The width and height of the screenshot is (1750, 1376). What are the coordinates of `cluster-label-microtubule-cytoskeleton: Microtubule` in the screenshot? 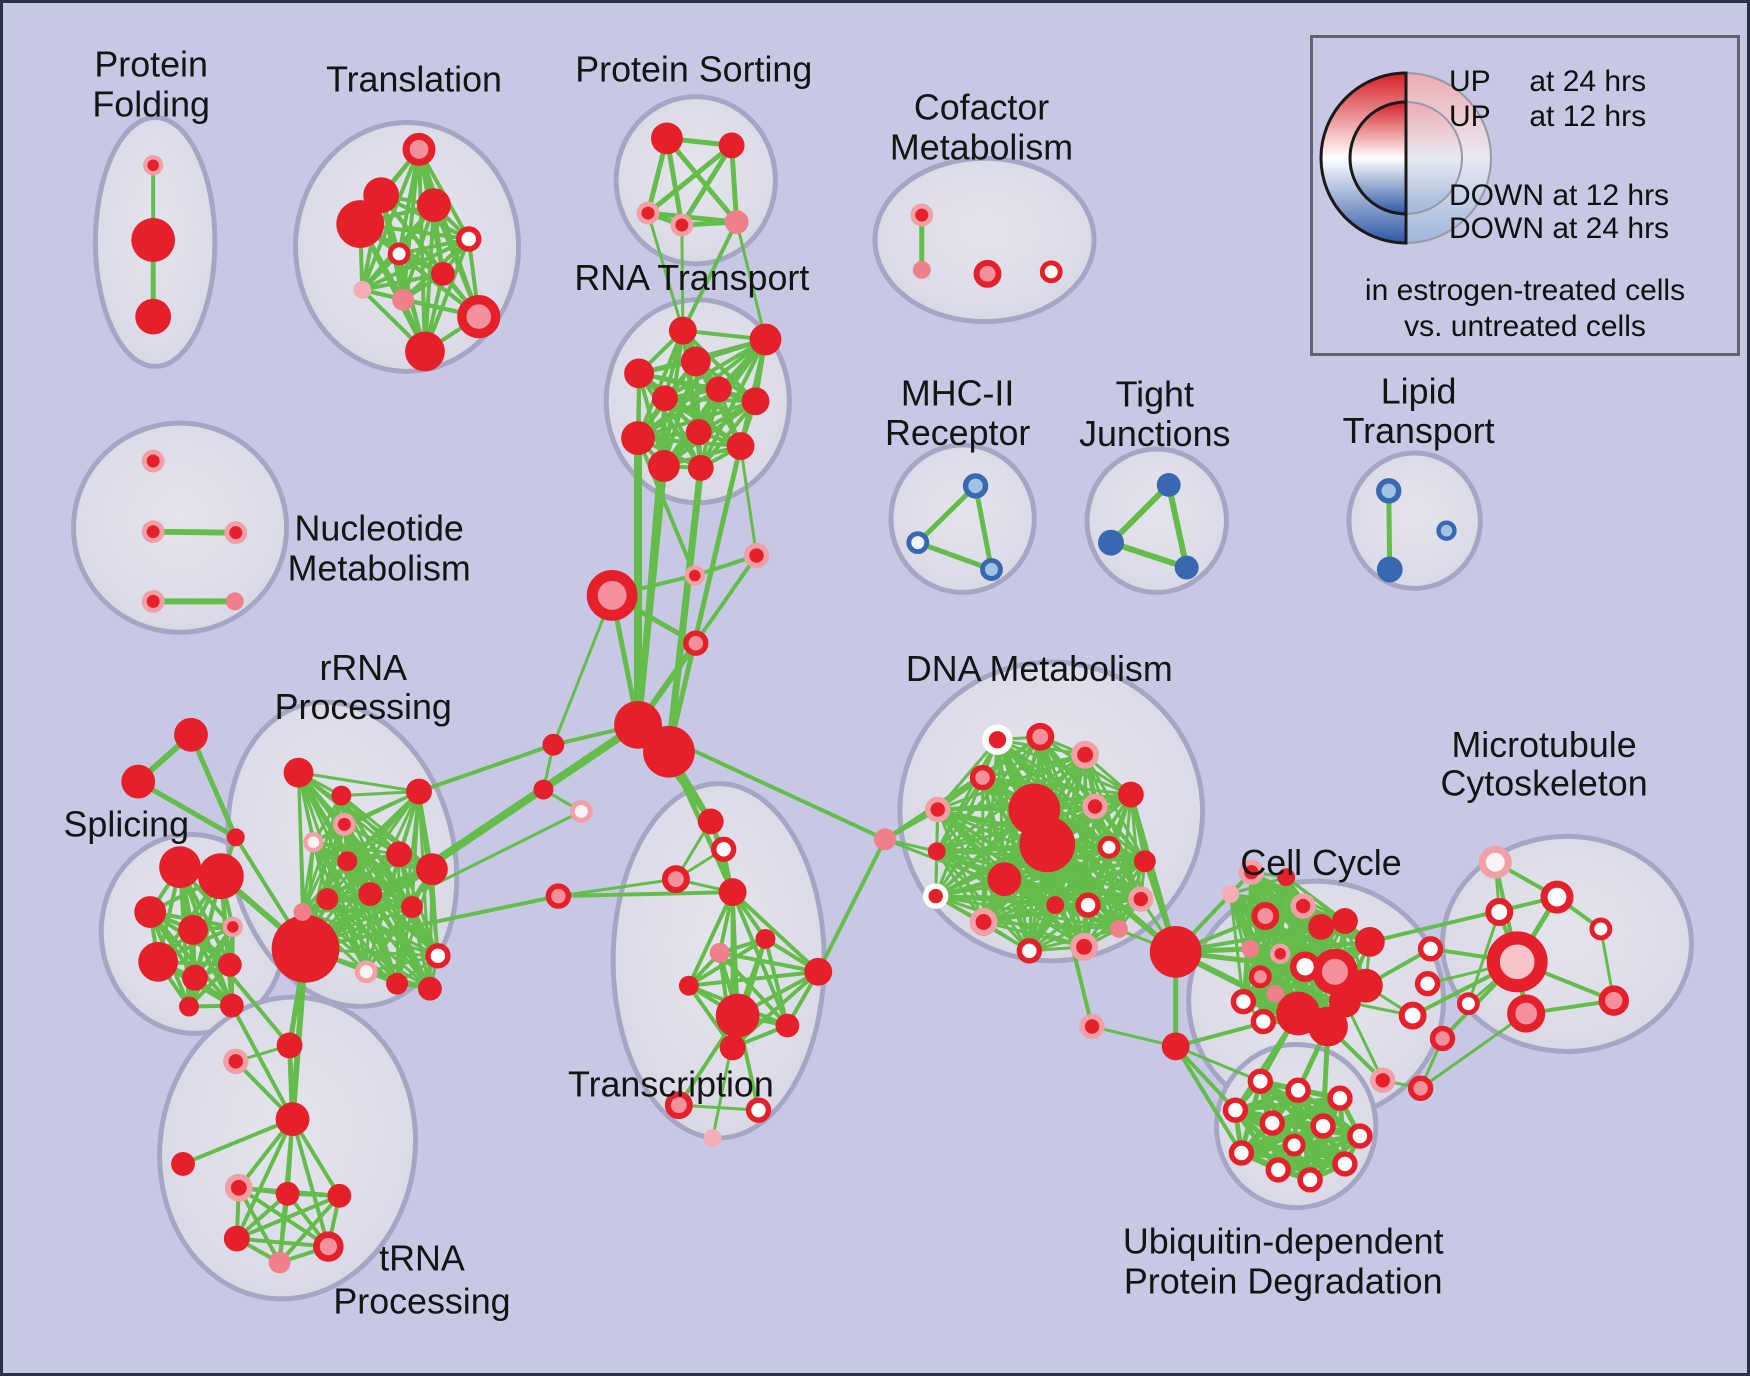 It's located at (1543, 745).